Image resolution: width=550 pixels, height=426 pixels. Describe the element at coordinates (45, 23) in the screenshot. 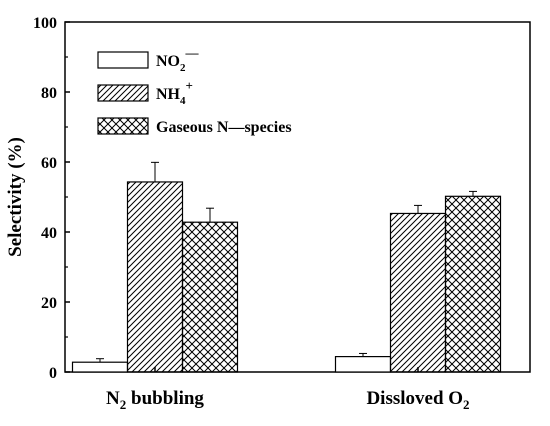

I see `y-tick-label: 100` at that location.